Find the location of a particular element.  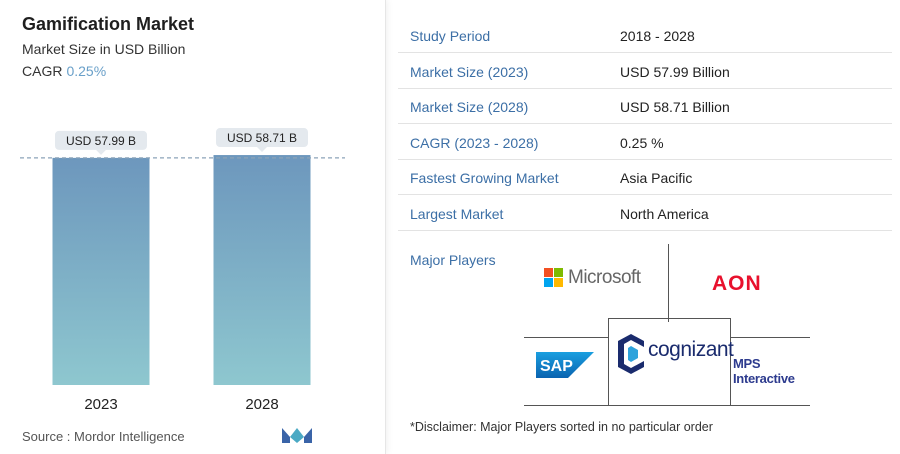

cognizant-mark-icon is located at coordinates (631, 354).